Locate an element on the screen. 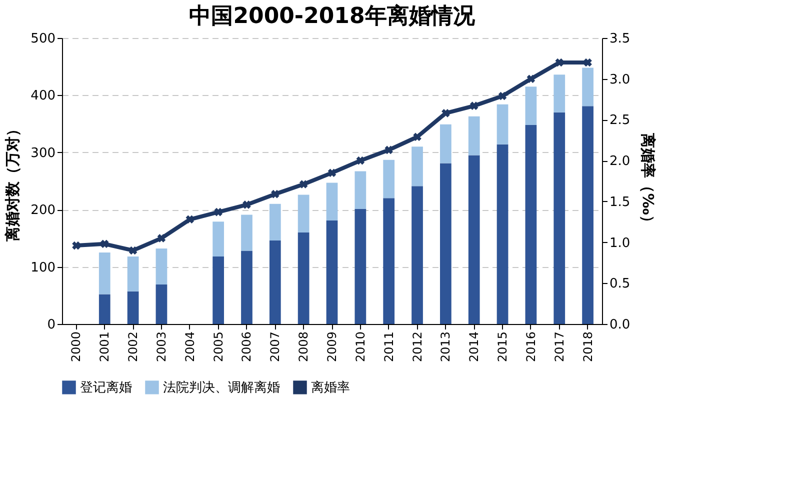 The image size is (794, 489). x-tick-label: 2005 is located at coordinates (218, 347).